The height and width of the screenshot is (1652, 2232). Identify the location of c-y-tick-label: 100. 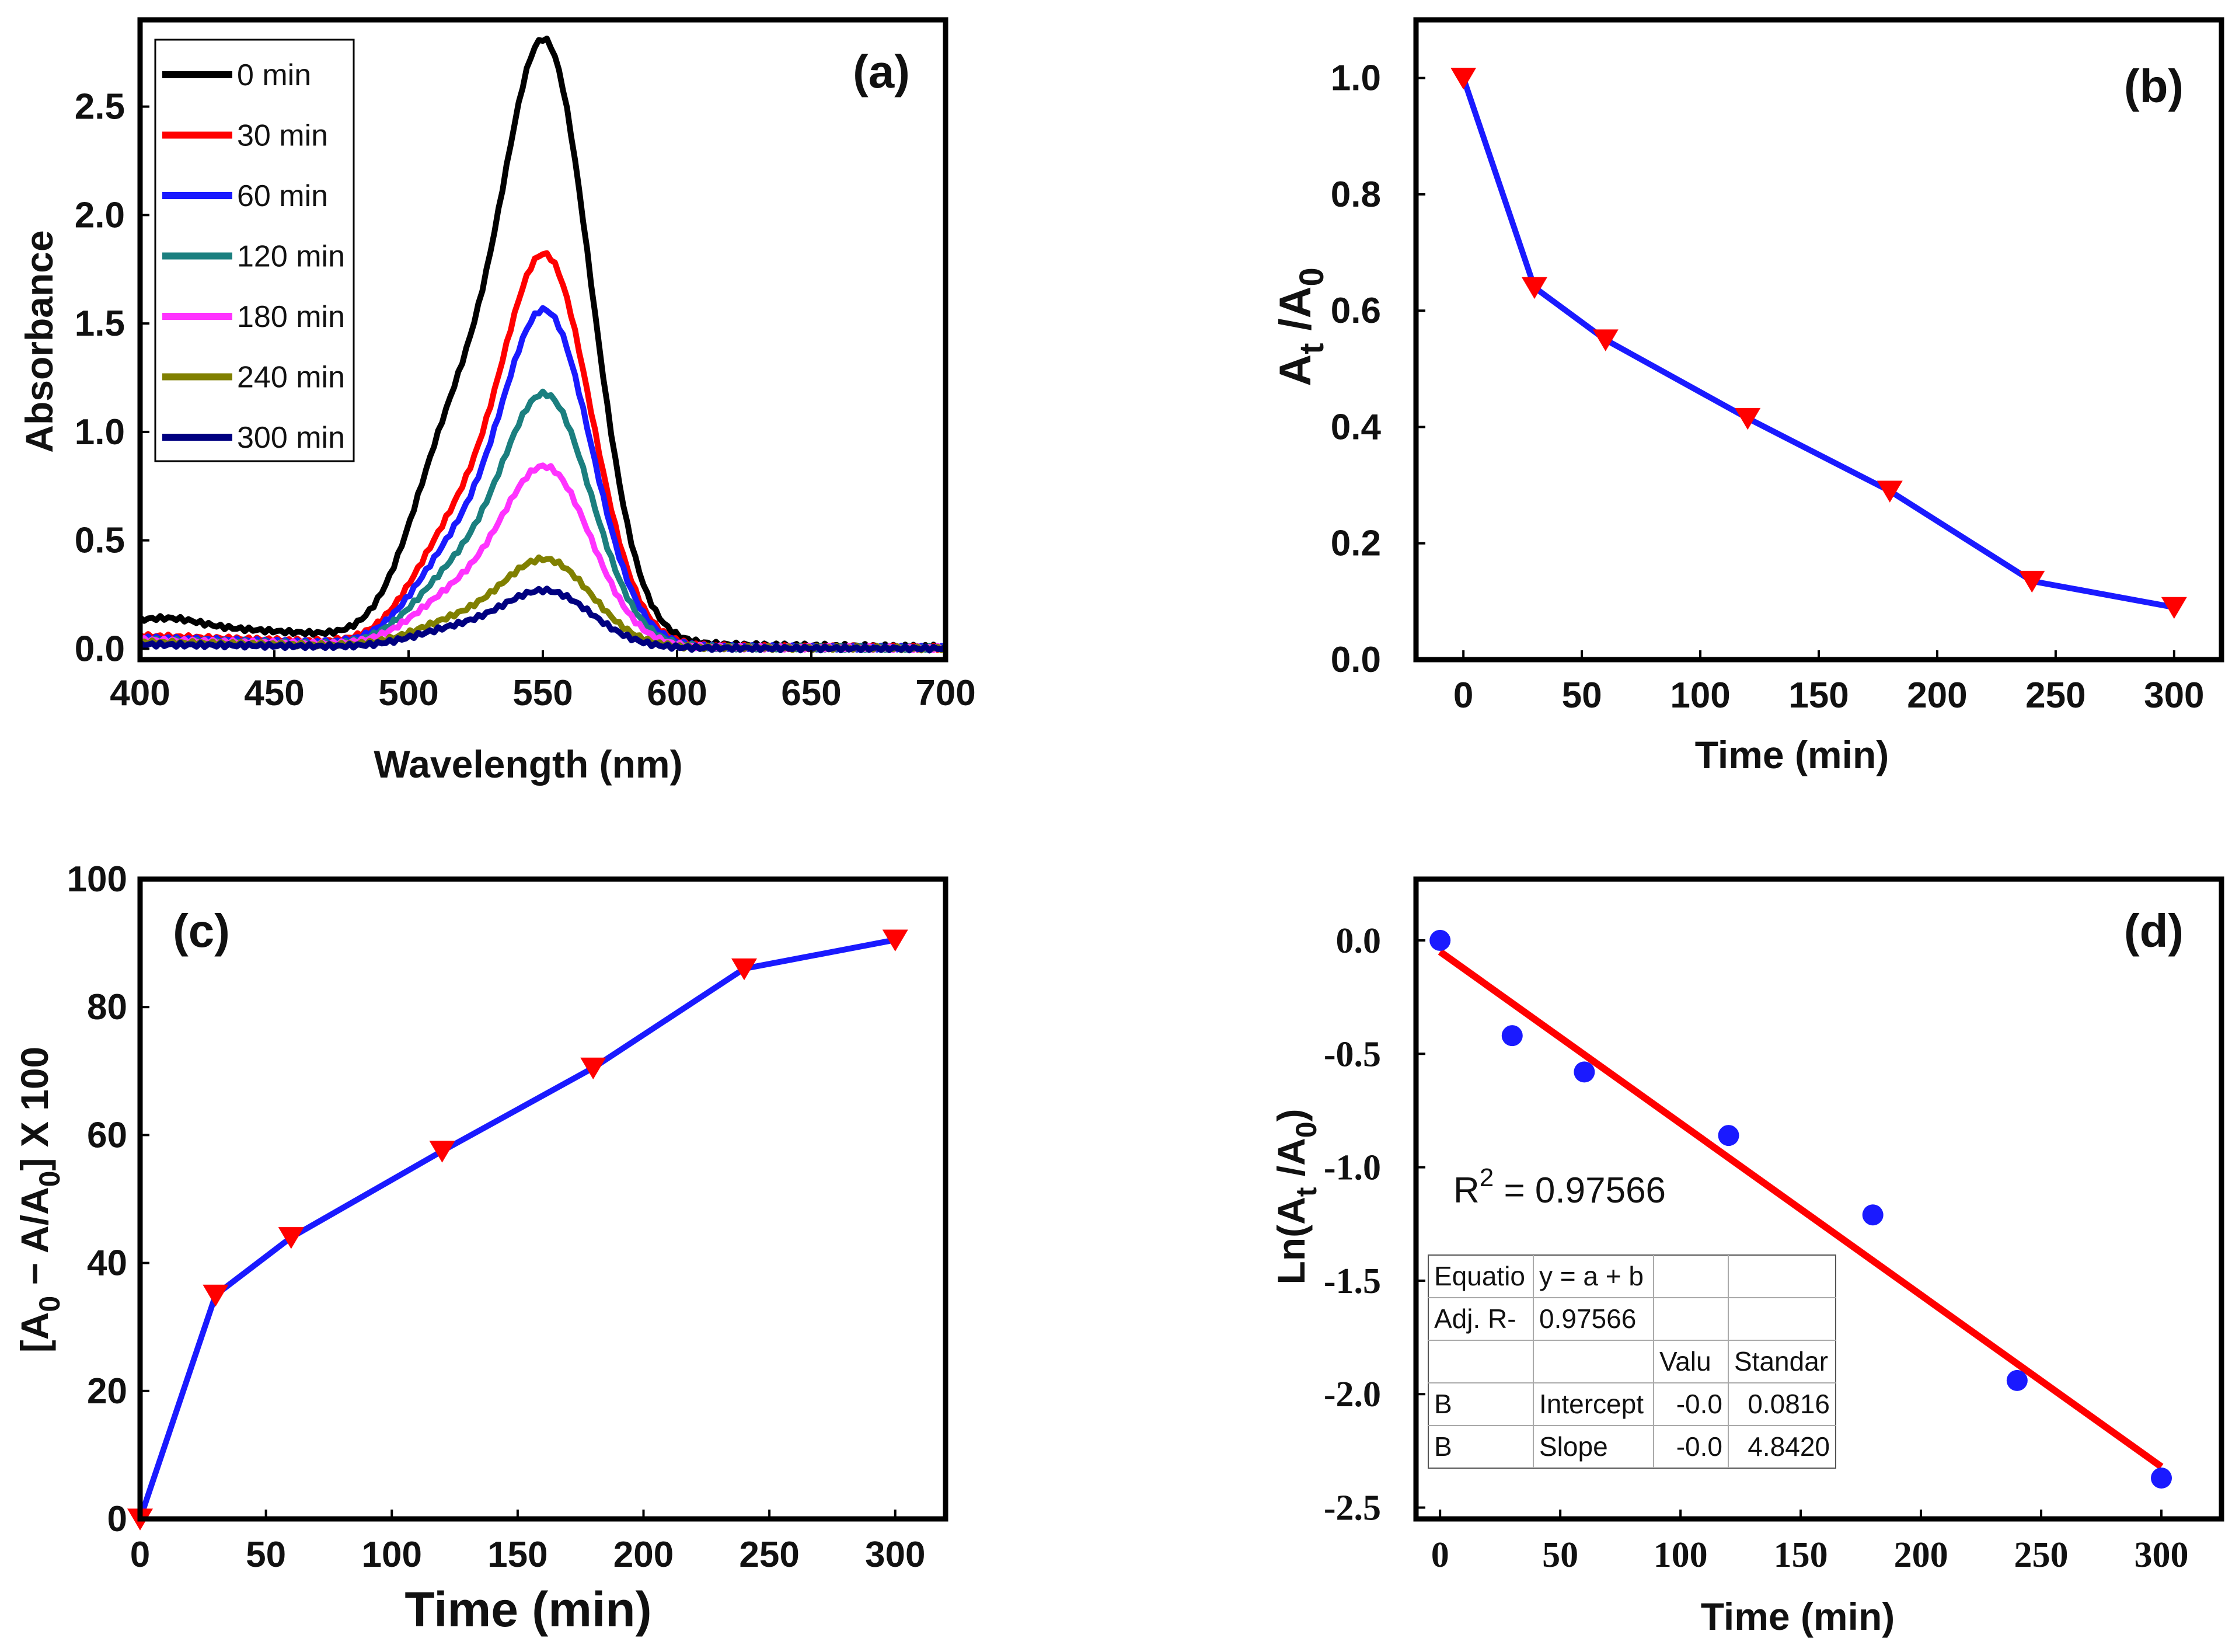
(97, 879).